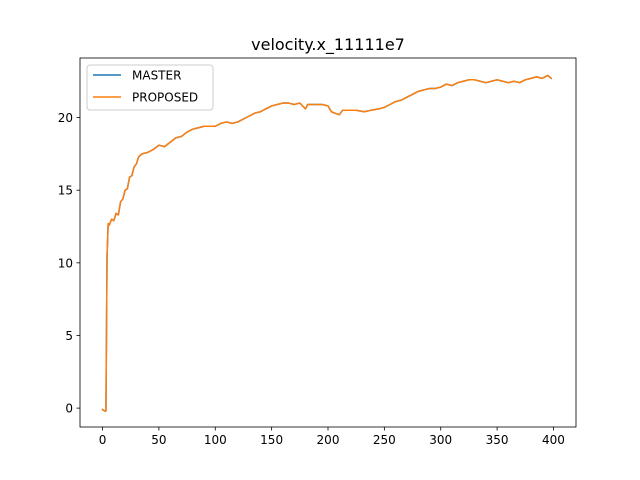 This screenshot has width=640, height=480. Describe the element at coordinates (69, 336) in the screenshot. I see `y-tick-label: 5` at that location.